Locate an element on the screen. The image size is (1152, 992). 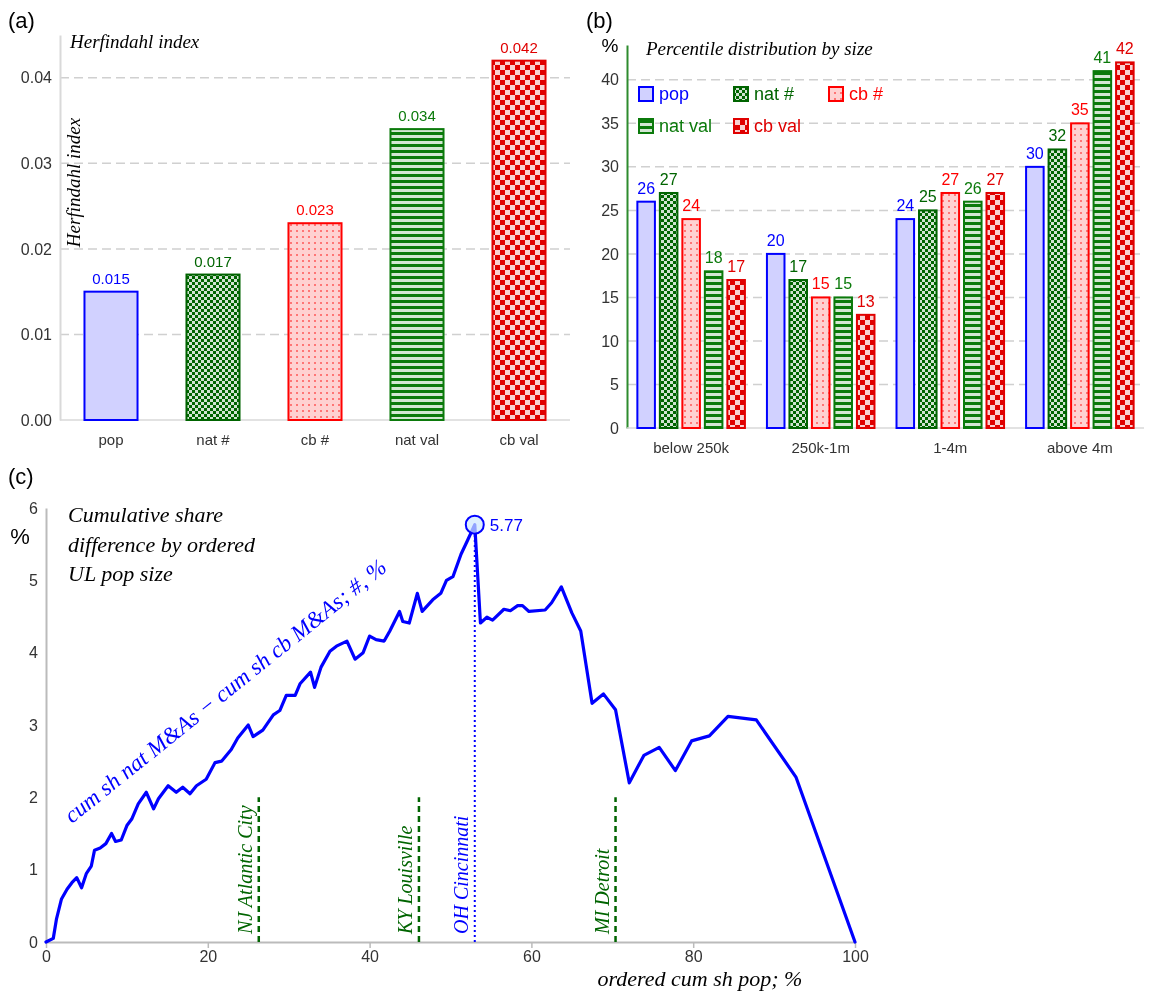
y-tick-label: 0.02 is located at coordinates (36, 249).